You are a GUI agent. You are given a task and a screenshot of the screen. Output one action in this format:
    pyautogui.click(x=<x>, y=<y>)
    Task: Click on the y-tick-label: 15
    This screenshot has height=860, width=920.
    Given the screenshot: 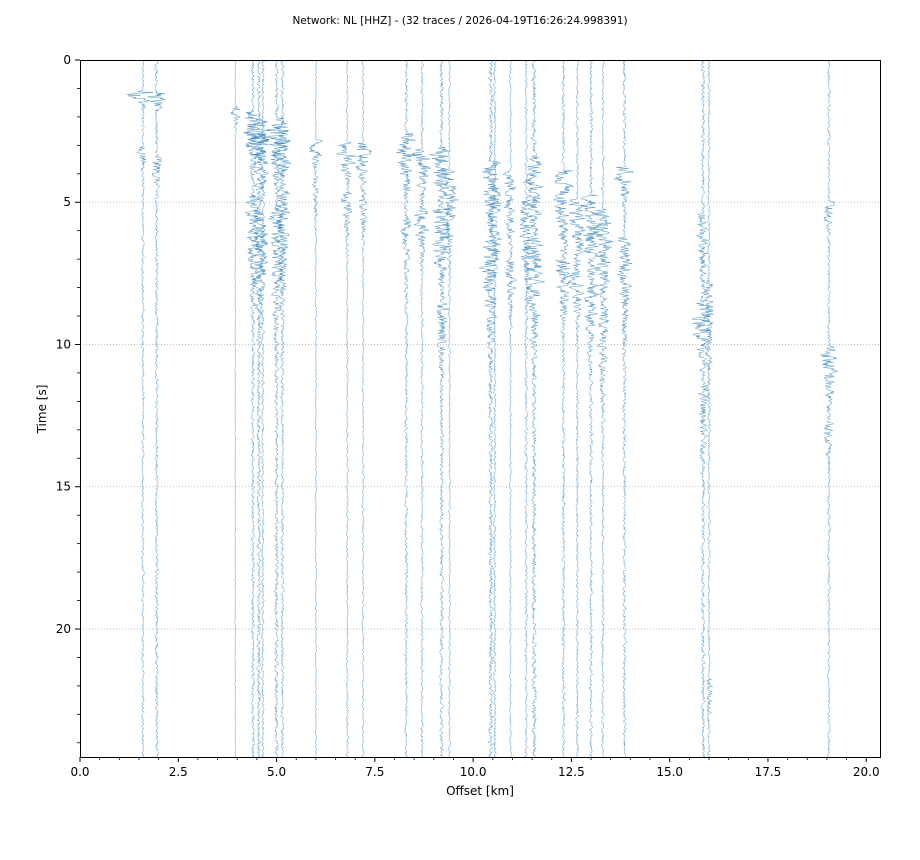 What is the action you would take?
    pyautogui.click(x=63, y=487)
    